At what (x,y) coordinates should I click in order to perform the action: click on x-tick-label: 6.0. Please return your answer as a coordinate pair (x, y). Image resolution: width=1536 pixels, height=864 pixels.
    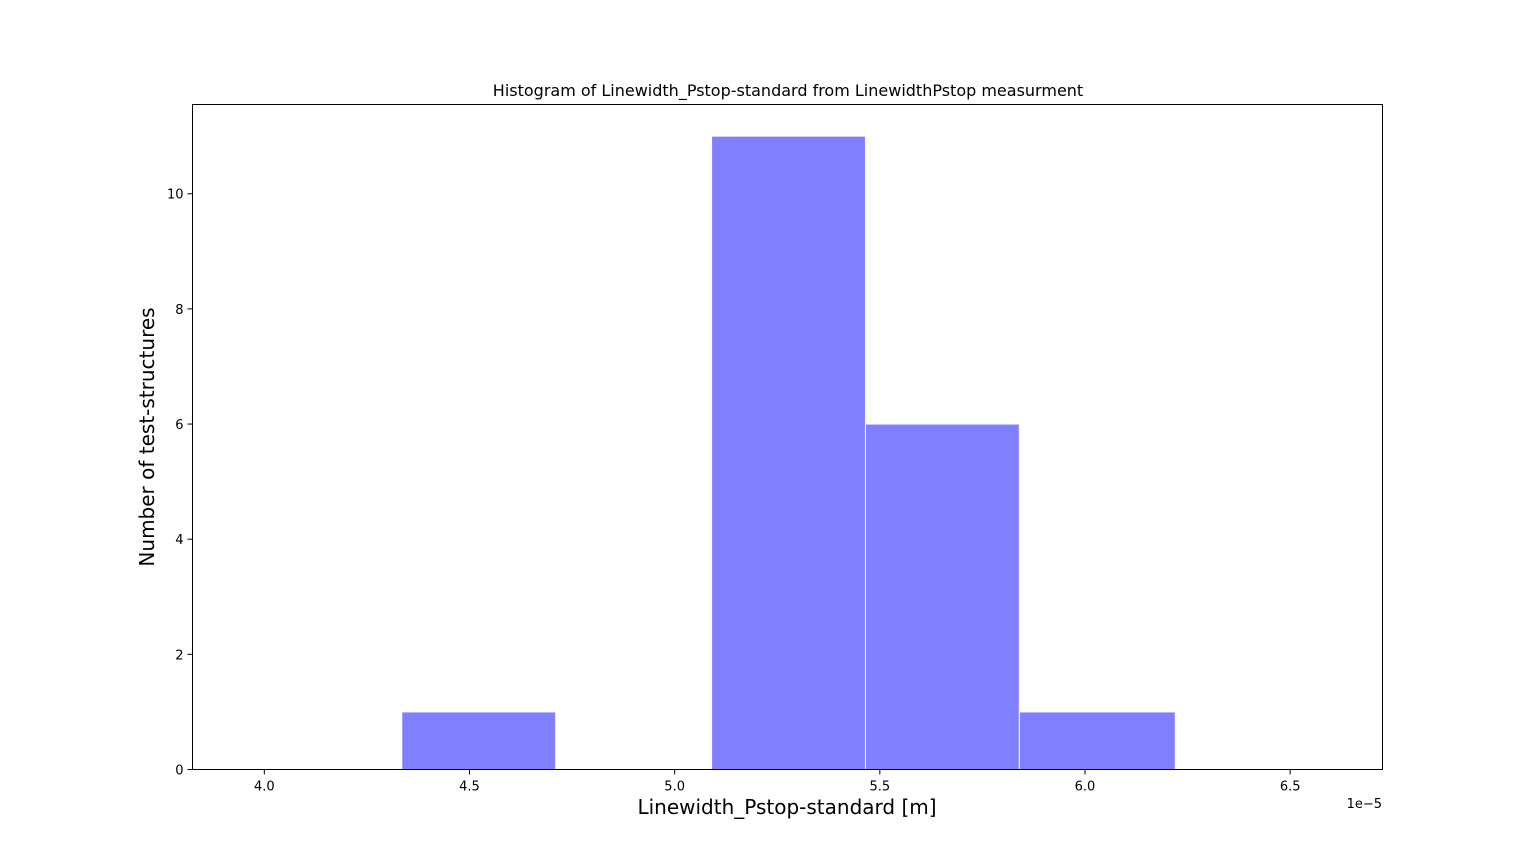
    Looking at the image, I should click on (1085, 787).